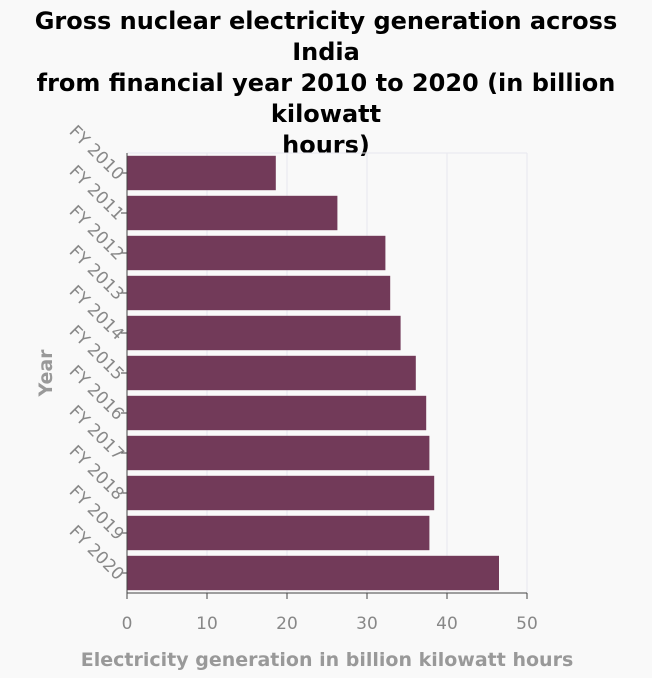  What do you see at coordinates (207, 624) in the screenshot?
I see `x-tick-label: 10` at bounding box center [207, 624].